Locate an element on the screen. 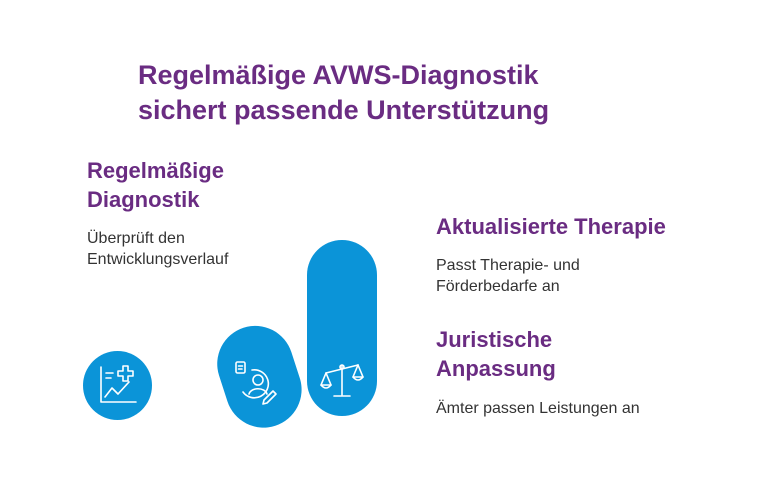 This screenshot has height=503, width=768. diagnostik-description: Überprüft den Entwicklungsverlauf is located at coordinates (157, 249).